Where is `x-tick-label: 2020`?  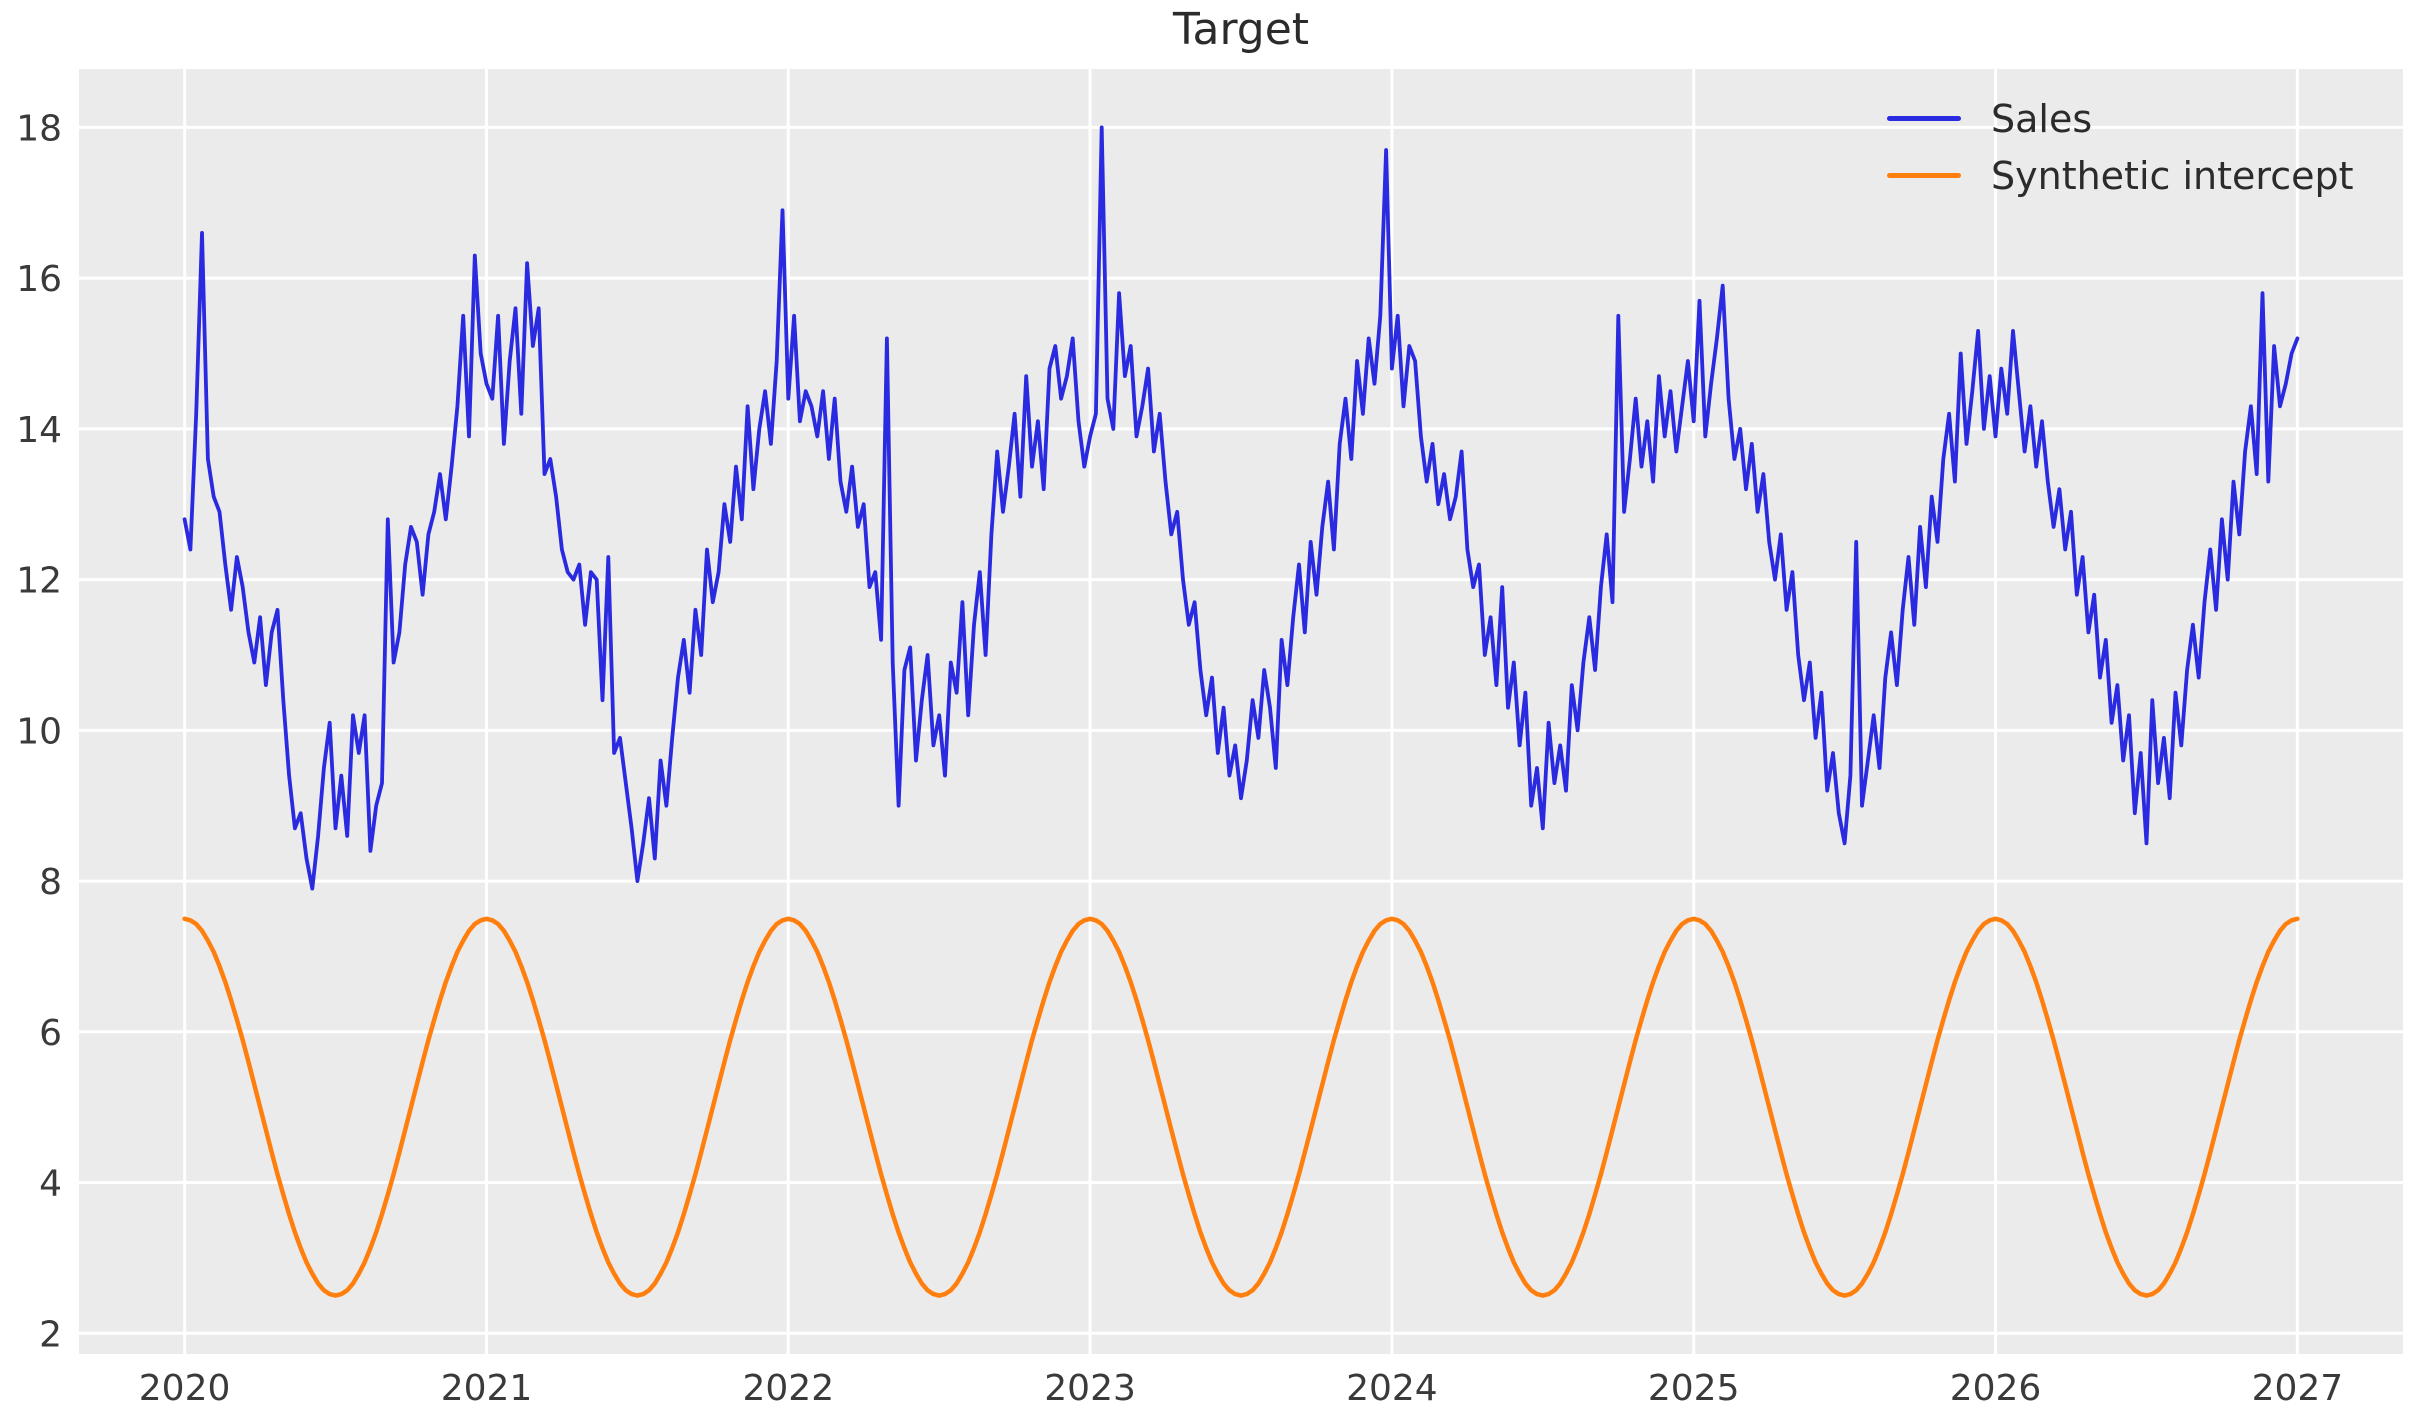 x-tick-label: 2020 is located at coordinates (185, 1388).